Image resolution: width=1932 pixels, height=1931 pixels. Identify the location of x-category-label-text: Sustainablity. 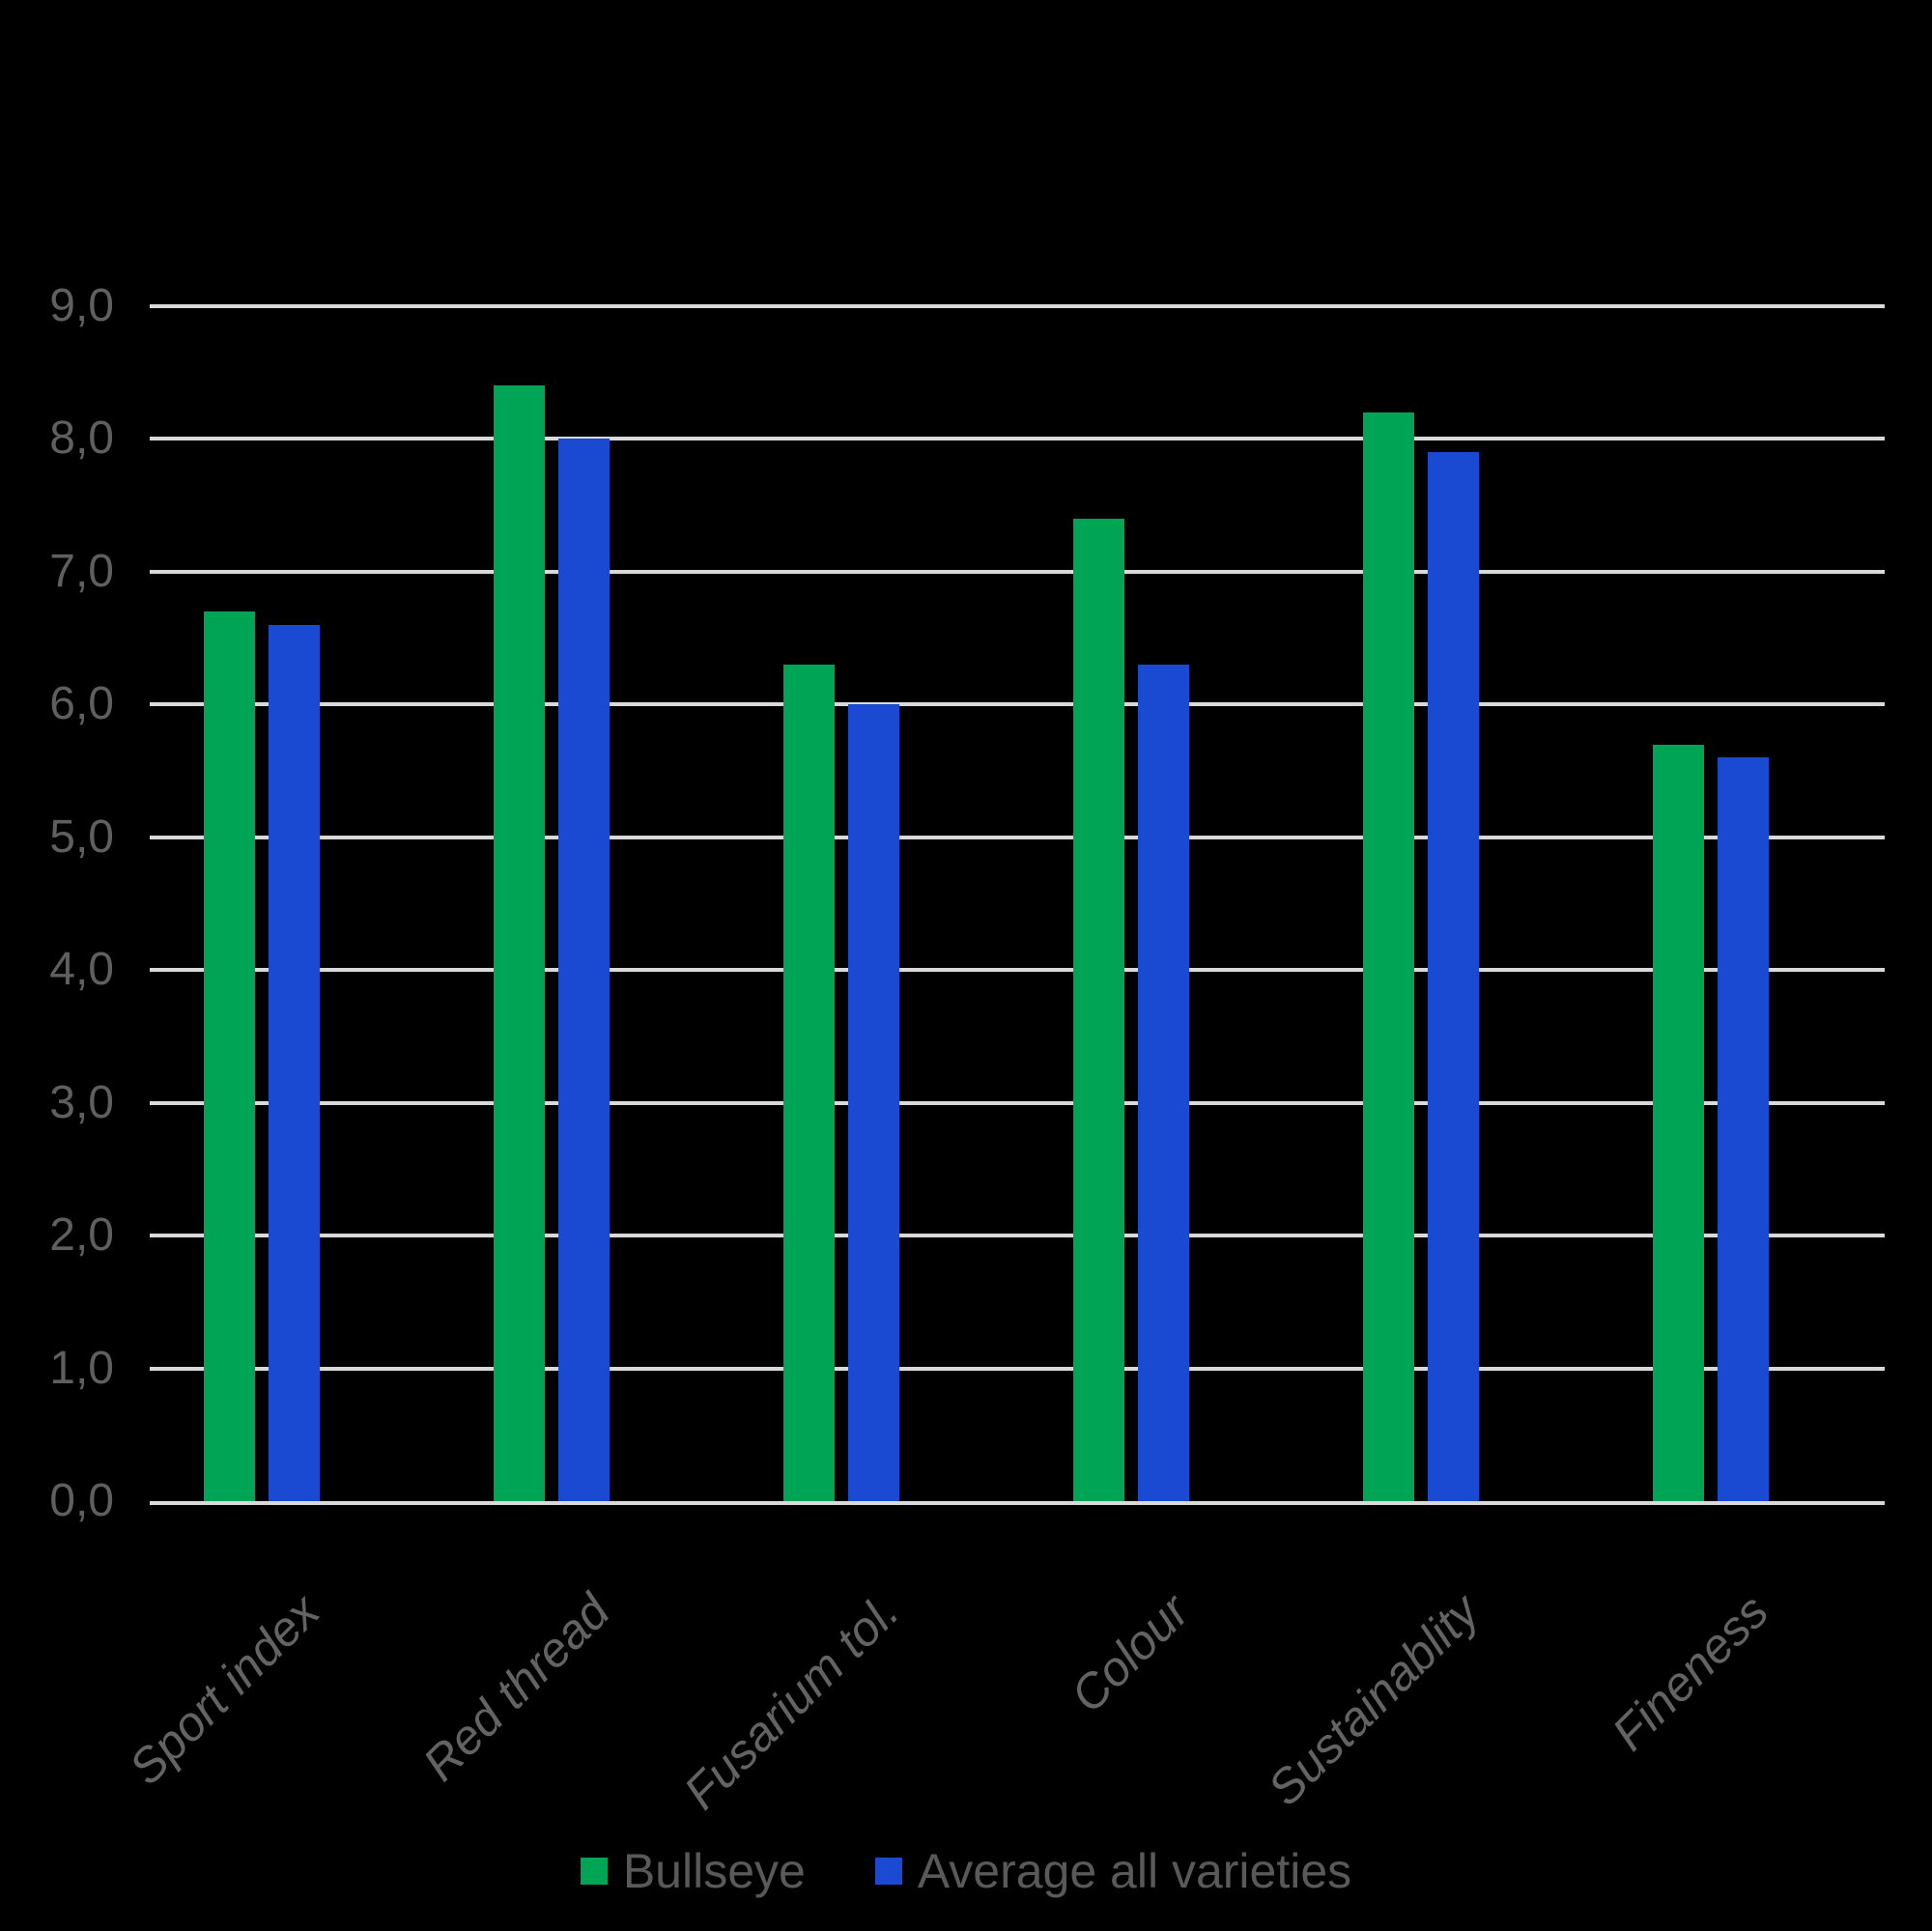
(1373, 1699).